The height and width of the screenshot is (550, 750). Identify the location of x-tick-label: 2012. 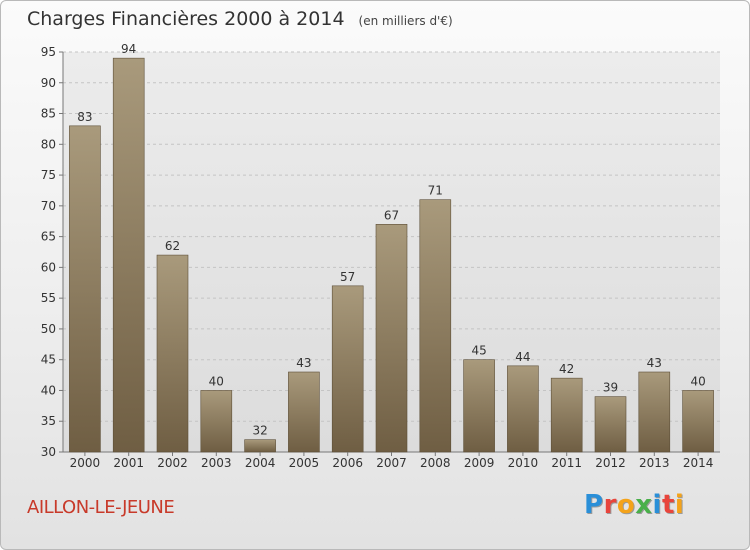
(610, 463).